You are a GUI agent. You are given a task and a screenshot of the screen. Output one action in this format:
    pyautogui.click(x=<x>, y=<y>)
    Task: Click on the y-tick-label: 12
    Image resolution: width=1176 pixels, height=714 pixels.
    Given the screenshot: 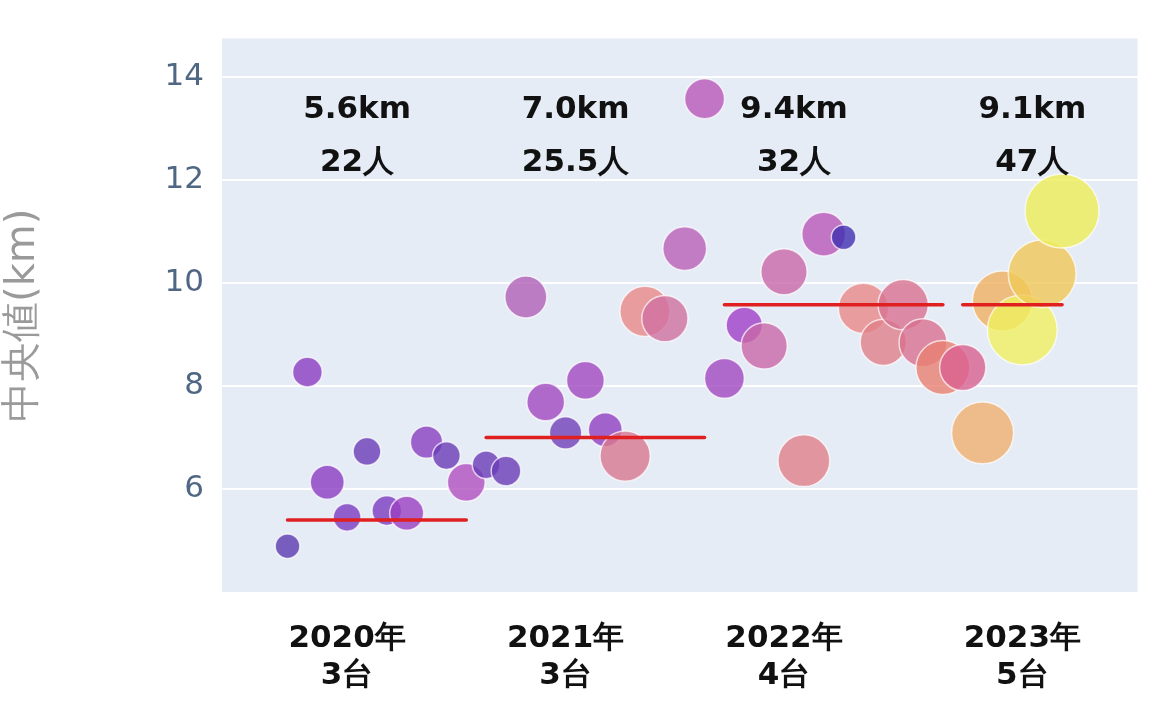 What is the action you would take?
    pyautogui.click(x=184, y=177)
    